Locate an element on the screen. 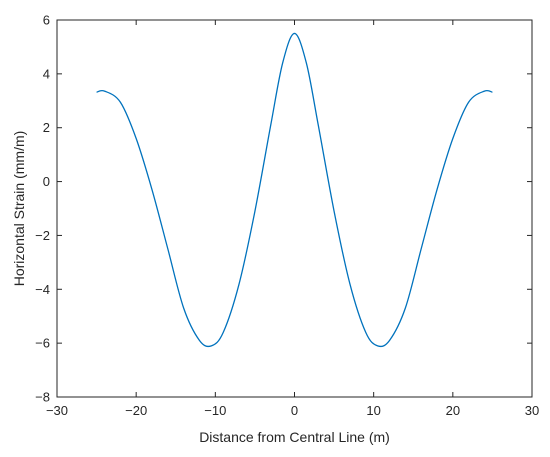  x-tick-label: −10 is located at coordinates (215, 410).